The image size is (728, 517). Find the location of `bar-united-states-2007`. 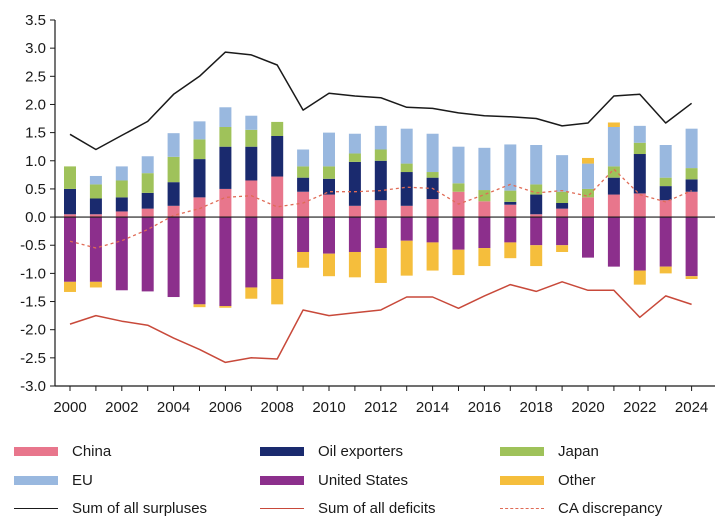

bar-united-states-2007 is located at coordinates (251, 252).